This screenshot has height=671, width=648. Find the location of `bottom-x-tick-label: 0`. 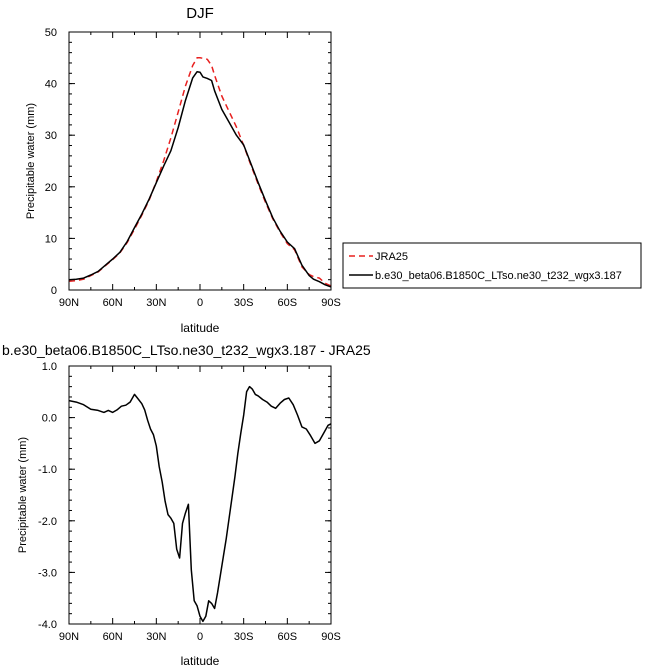

bottom-x-tick-label: 0 is located at coordinates (200, 637).